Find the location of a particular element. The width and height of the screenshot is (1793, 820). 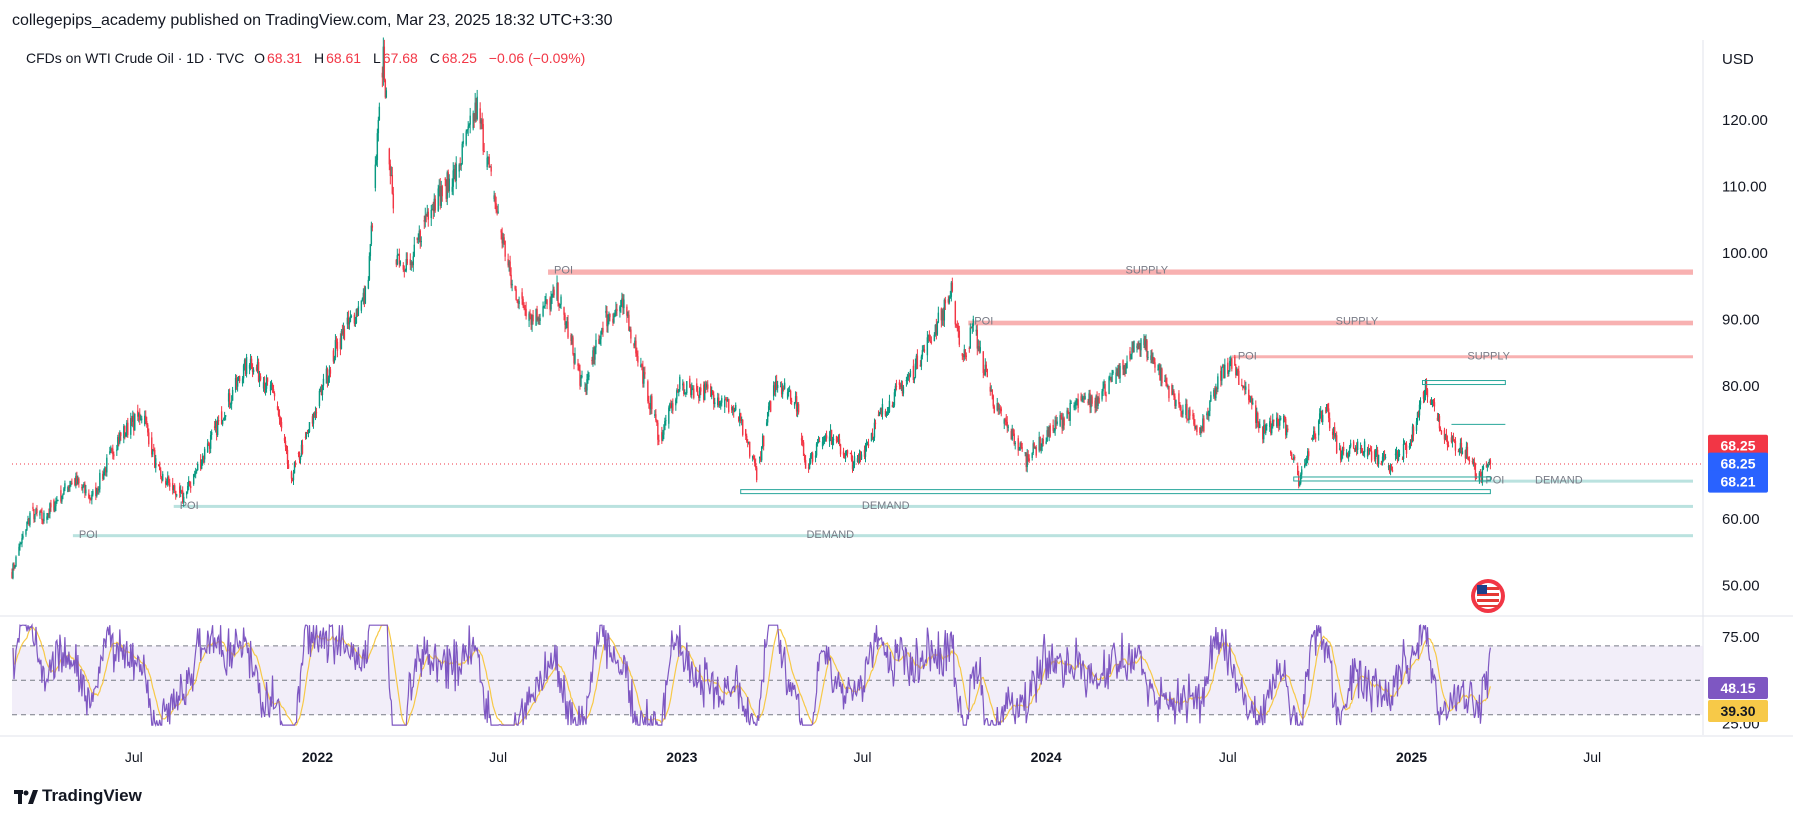

tradingview-footer: TradingView is located at coordinates (78, 796).